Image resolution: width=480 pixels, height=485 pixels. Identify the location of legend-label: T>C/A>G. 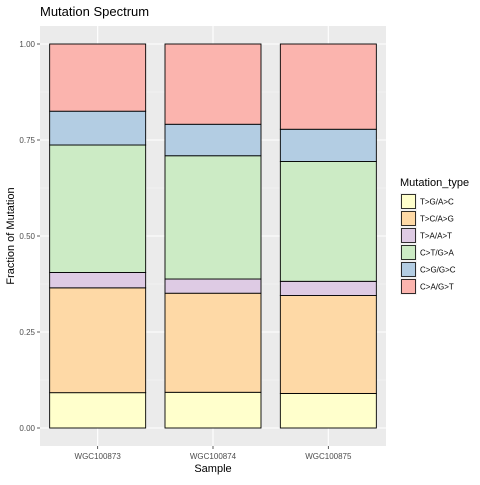
(437, 219).